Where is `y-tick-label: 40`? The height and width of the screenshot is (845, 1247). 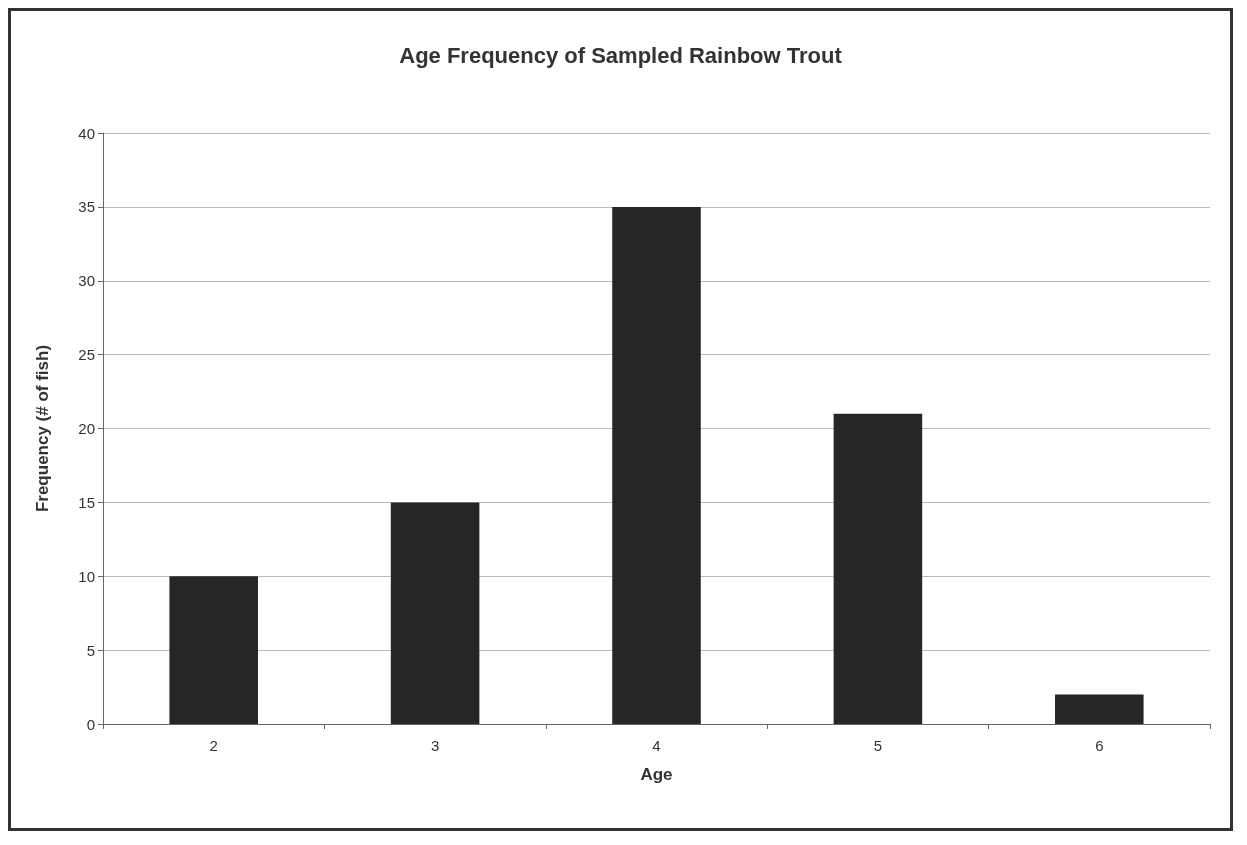 y-tick-label: 40 is located at coordinates (86, 133).